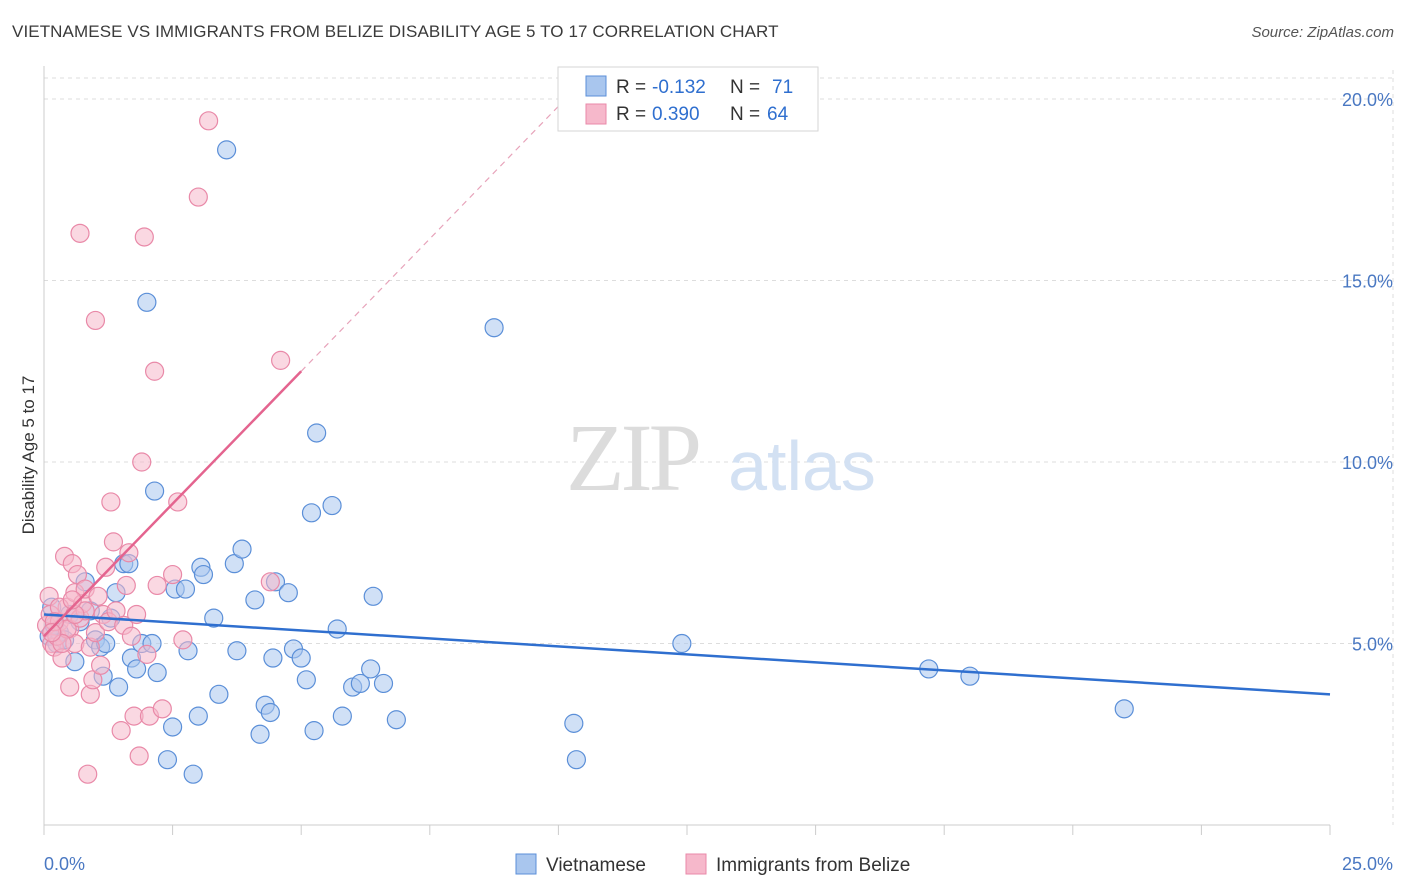  I want to click on legend-swatch-belize, so click(596, 114).